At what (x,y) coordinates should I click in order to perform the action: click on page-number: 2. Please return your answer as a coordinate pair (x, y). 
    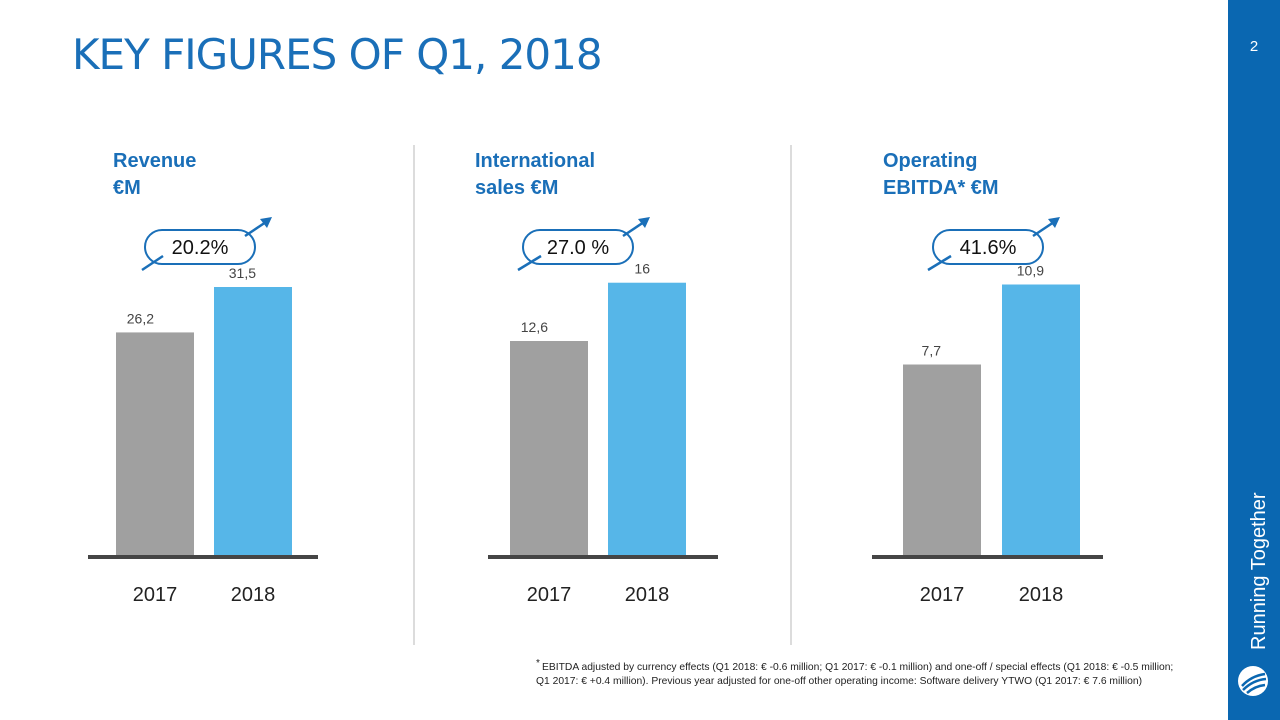
    Looking at the image, I should click on (1254, 46).